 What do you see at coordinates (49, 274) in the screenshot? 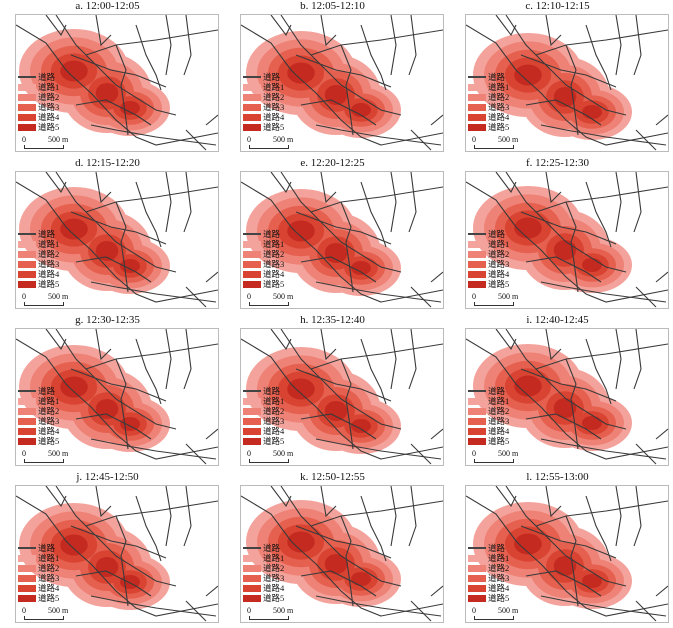
I see `legend-label: 道路4` at bounding box center [49, 274].